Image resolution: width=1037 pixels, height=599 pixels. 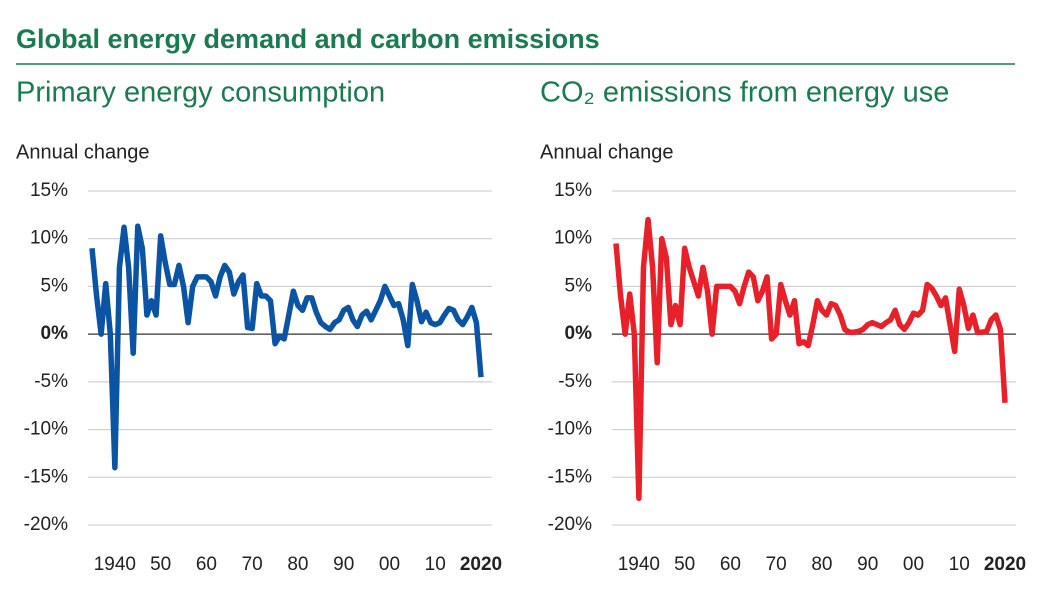 What do you see at coordinates (200, 93) in the screenshot?
I see `chart-subtitle: Primary energy consumption` at bounding box center [200, 93].